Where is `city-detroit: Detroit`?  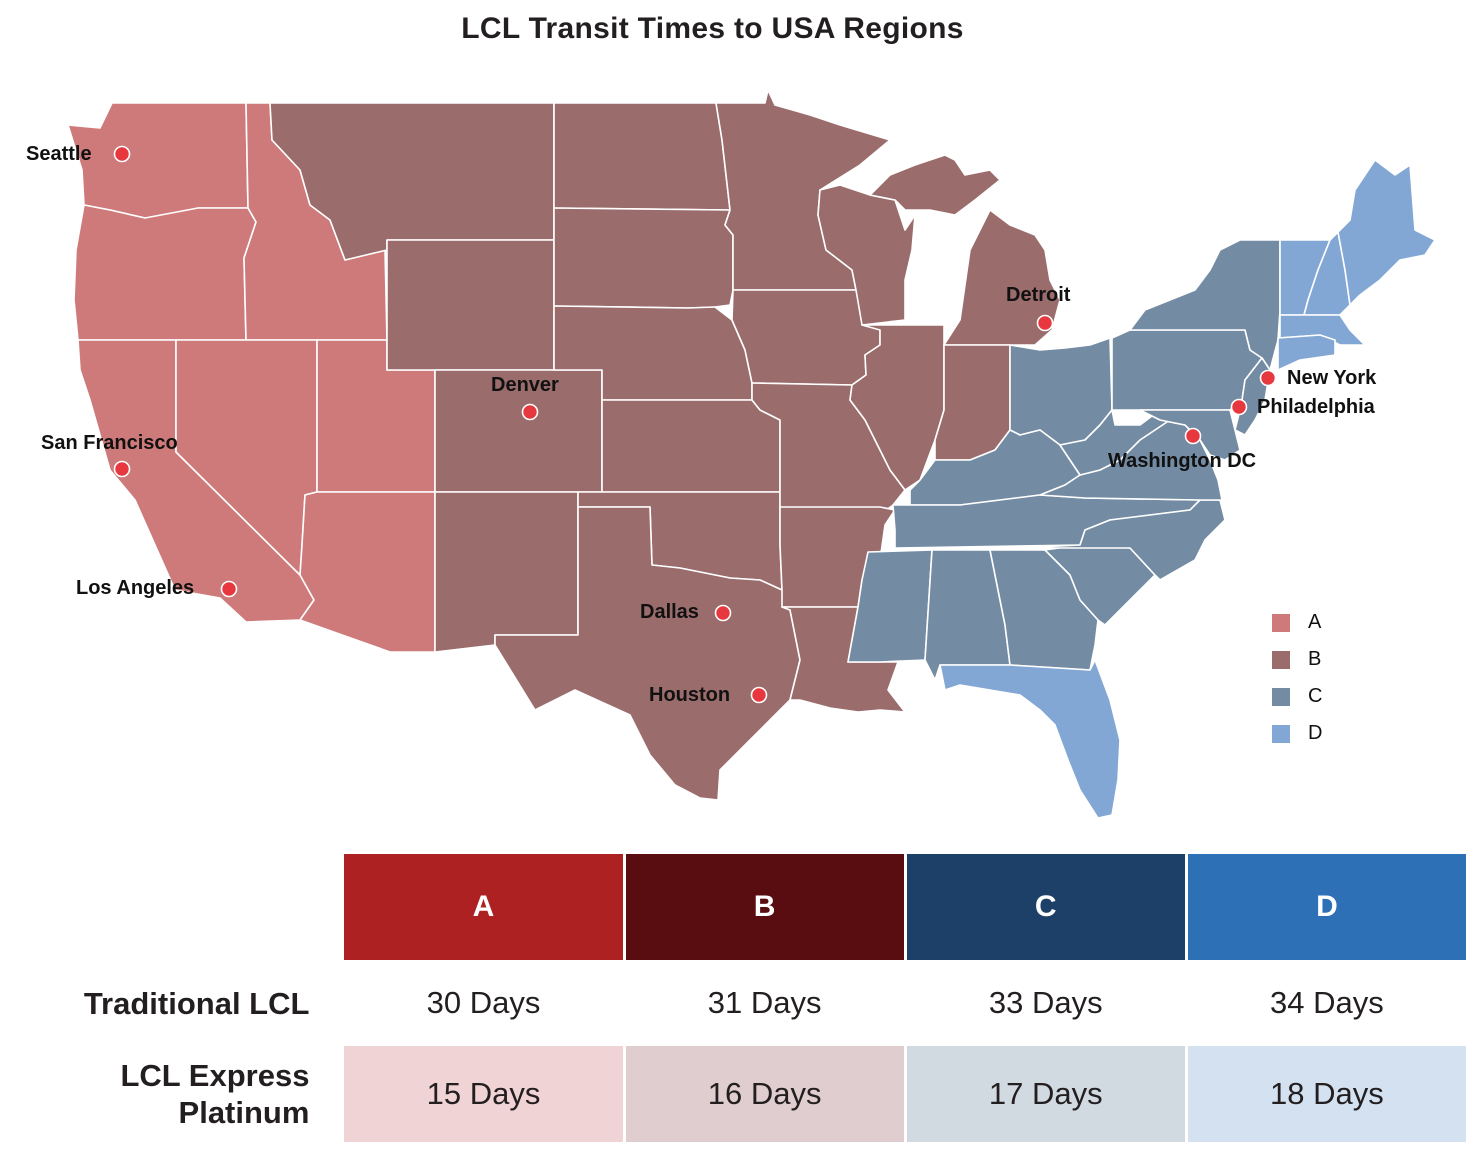 city-detroit: Detroit is located at coordinates (1038, 308).